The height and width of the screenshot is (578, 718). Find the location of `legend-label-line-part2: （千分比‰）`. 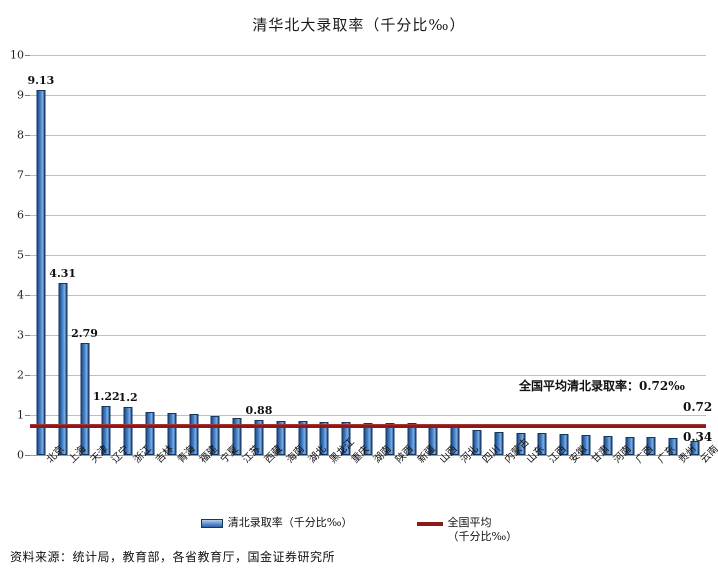

legend-label-line-part2: （千分比‰） is located at coordinates (482, 536).